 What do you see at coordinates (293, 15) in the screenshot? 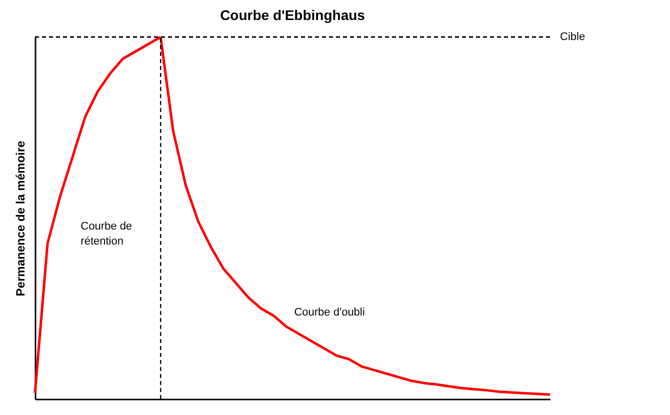
I see `chart-title: Courbe d'Ebbinghaus` at bounding box center [293, 15].